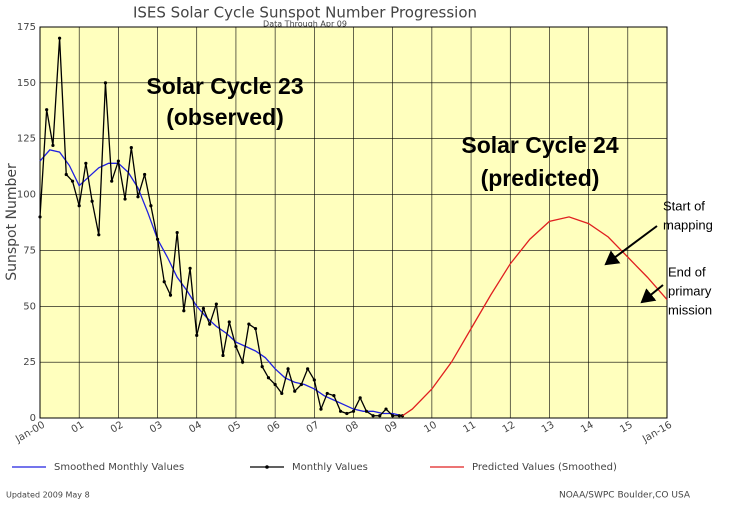 This screenshot has width=729, height=509. Describe the element at coordinates (539, 145) in the screenshot. I see `annotation: Solar Cycle 24` at that location.